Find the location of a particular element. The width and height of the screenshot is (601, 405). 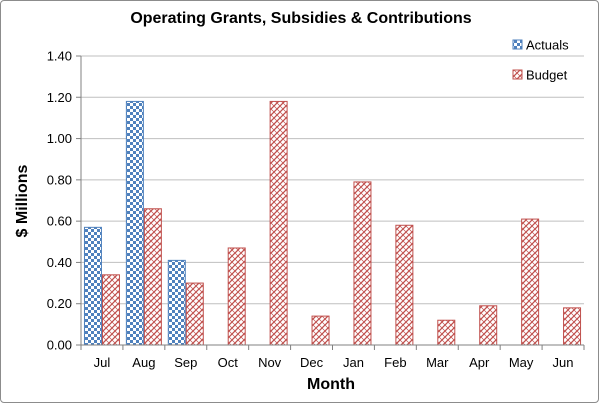

y-axis-title: $ Millions is located at coordinates (22, 200).